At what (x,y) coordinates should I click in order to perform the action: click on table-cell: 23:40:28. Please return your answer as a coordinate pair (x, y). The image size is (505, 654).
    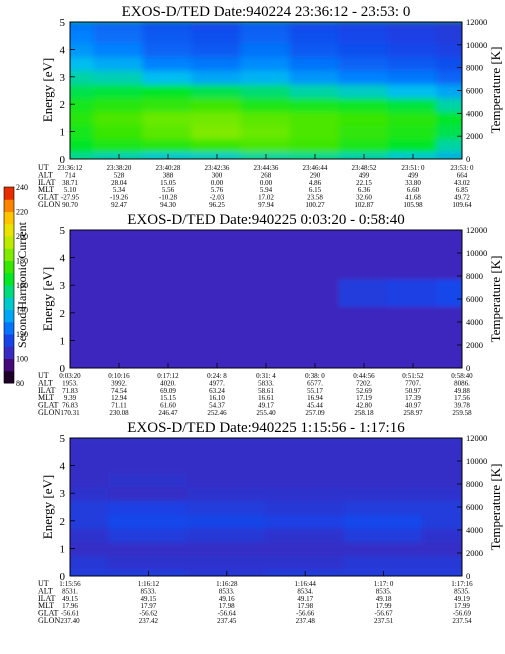
    Looking at the image, I should click on (168, 168).